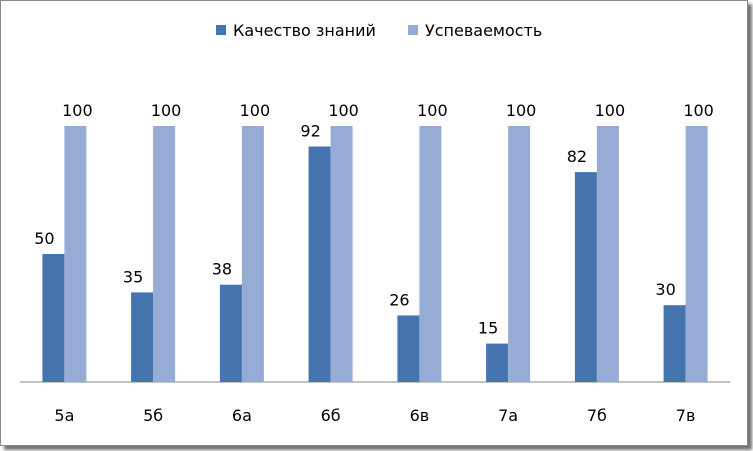  I want to click on data-label-kachestvo-8: 30, so click(665, 289).